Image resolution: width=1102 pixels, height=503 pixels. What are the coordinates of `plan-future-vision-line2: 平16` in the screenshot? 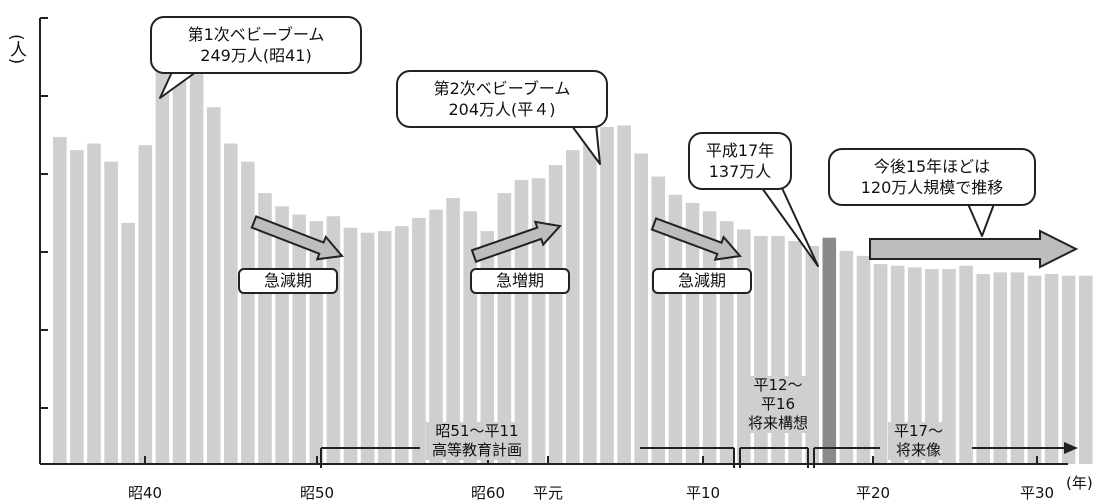 It's located at (778, 404).